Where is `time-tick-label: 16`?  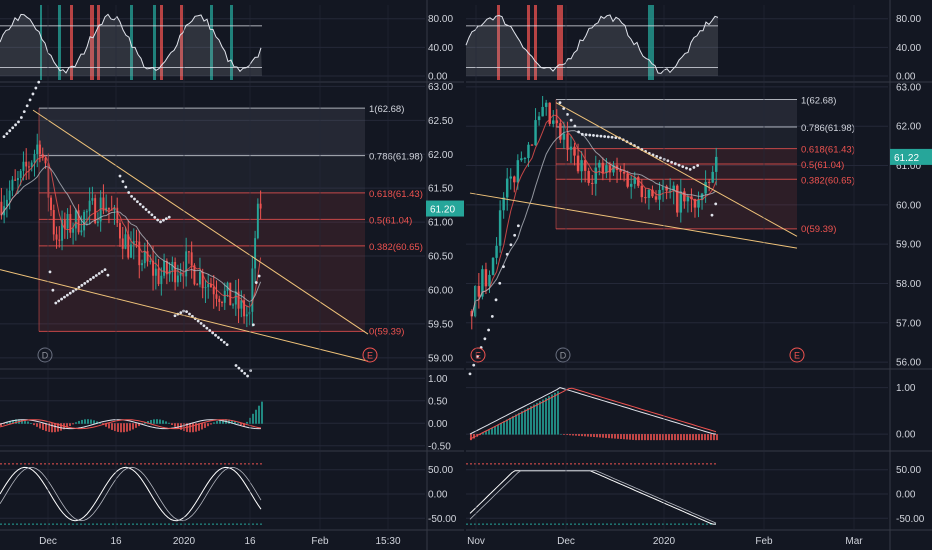 time-tick-label: 16 is located at coordinates (250, 541).